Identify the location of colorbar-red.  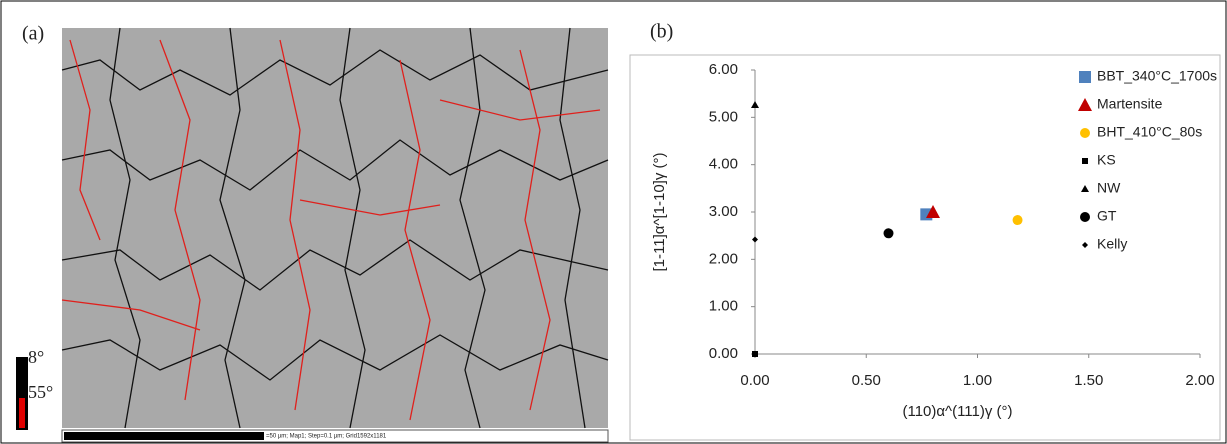
(22, 413).